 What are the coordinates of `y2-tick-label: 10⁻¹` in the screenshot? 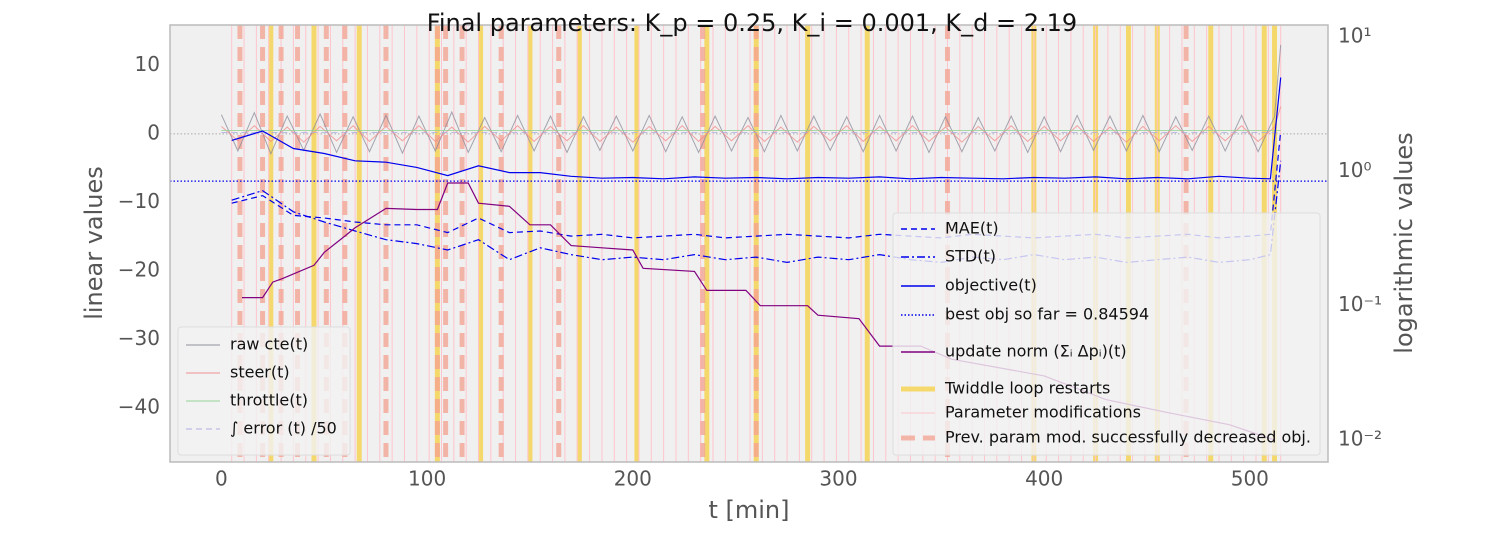 It's located at (1360, 304).